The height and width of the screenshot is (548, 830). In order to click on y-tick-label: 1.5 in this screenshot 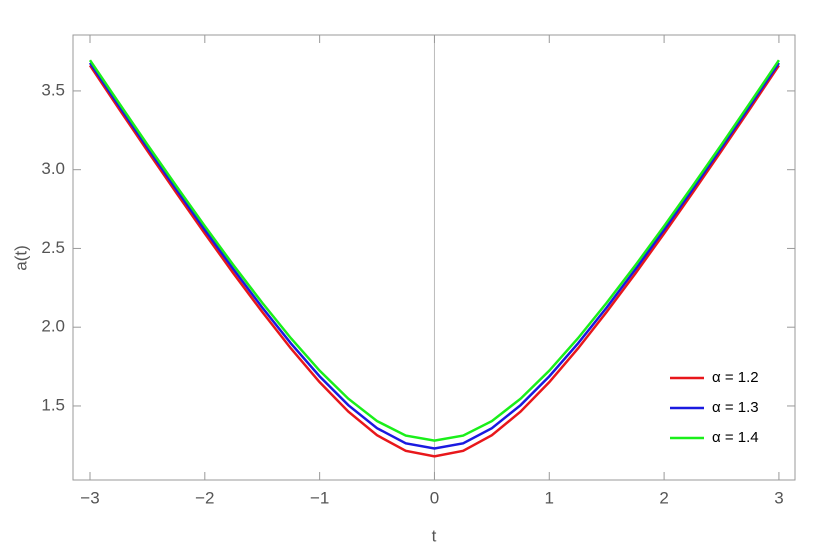, I will do `click(53, 404)`.